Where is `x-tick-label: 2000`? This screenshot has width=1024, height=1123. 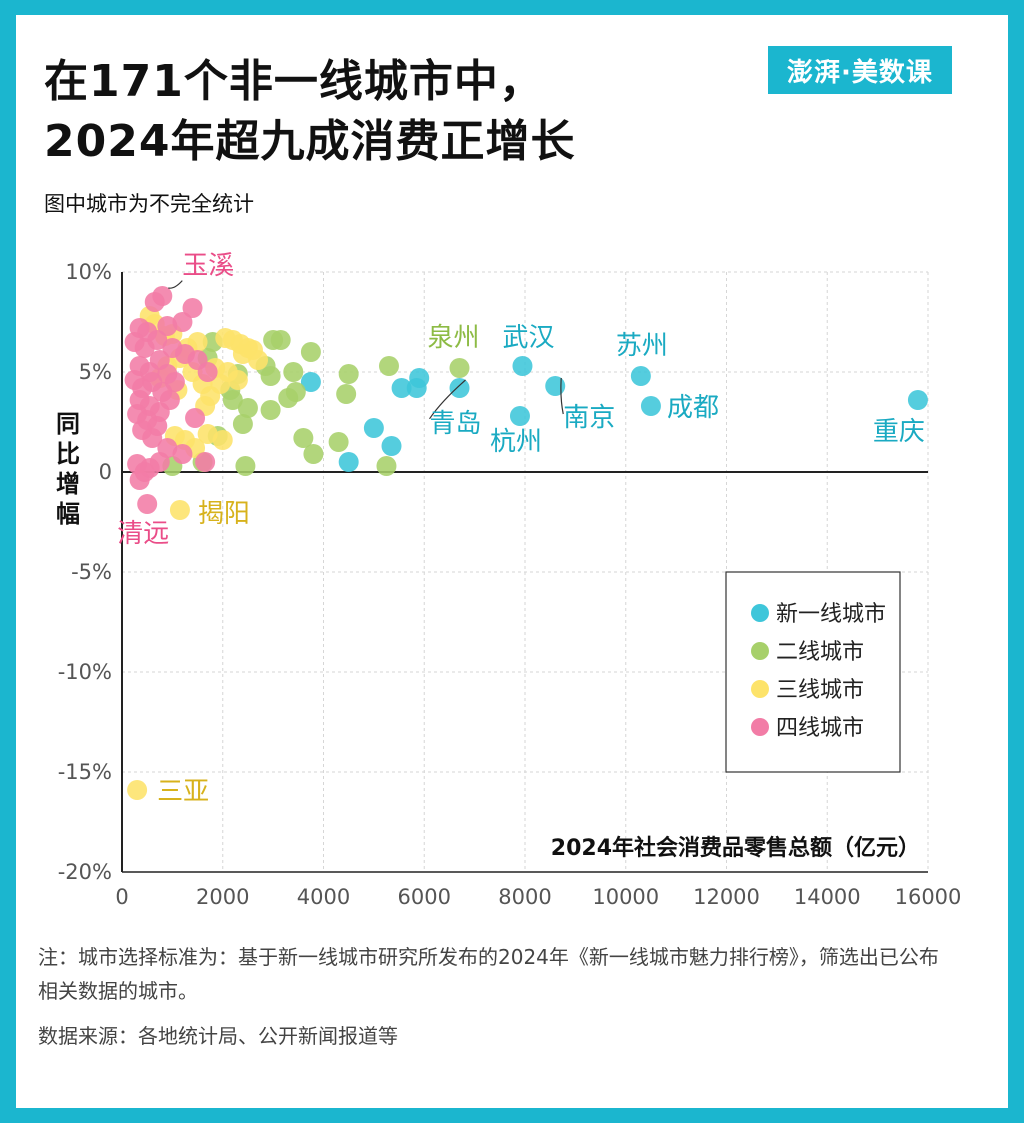 x-tick-label: 2000 is located at coordinates (222, 897).